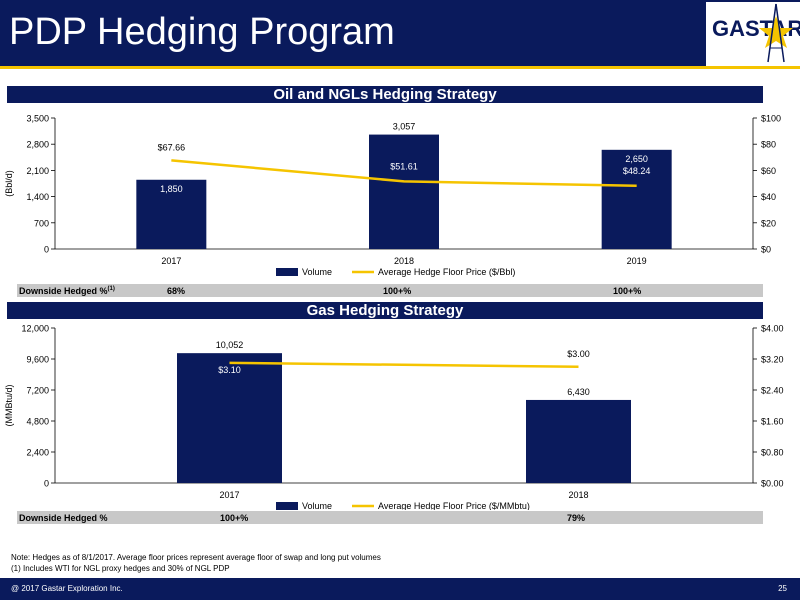 The image size is (800, 600). I want to click on oil-hedged-2018: 100+%, so click(397, 291).